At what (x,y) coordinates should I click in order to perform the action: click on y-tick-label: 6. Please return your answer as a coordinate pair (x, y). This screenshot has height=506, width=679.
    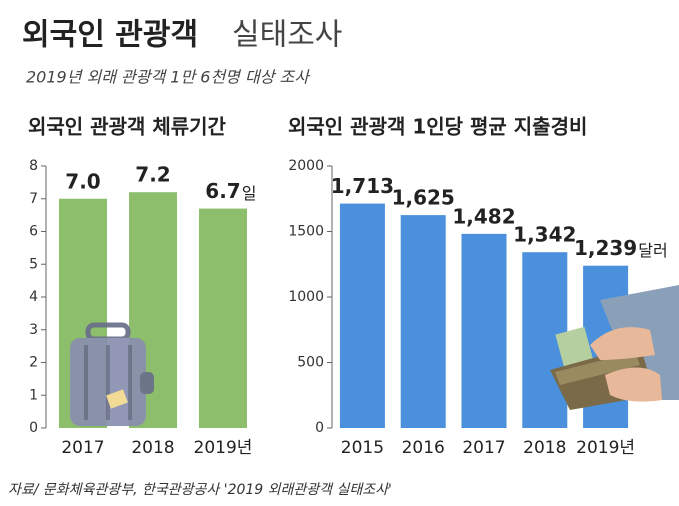
    Looking at the image, I should click on (33, 232).